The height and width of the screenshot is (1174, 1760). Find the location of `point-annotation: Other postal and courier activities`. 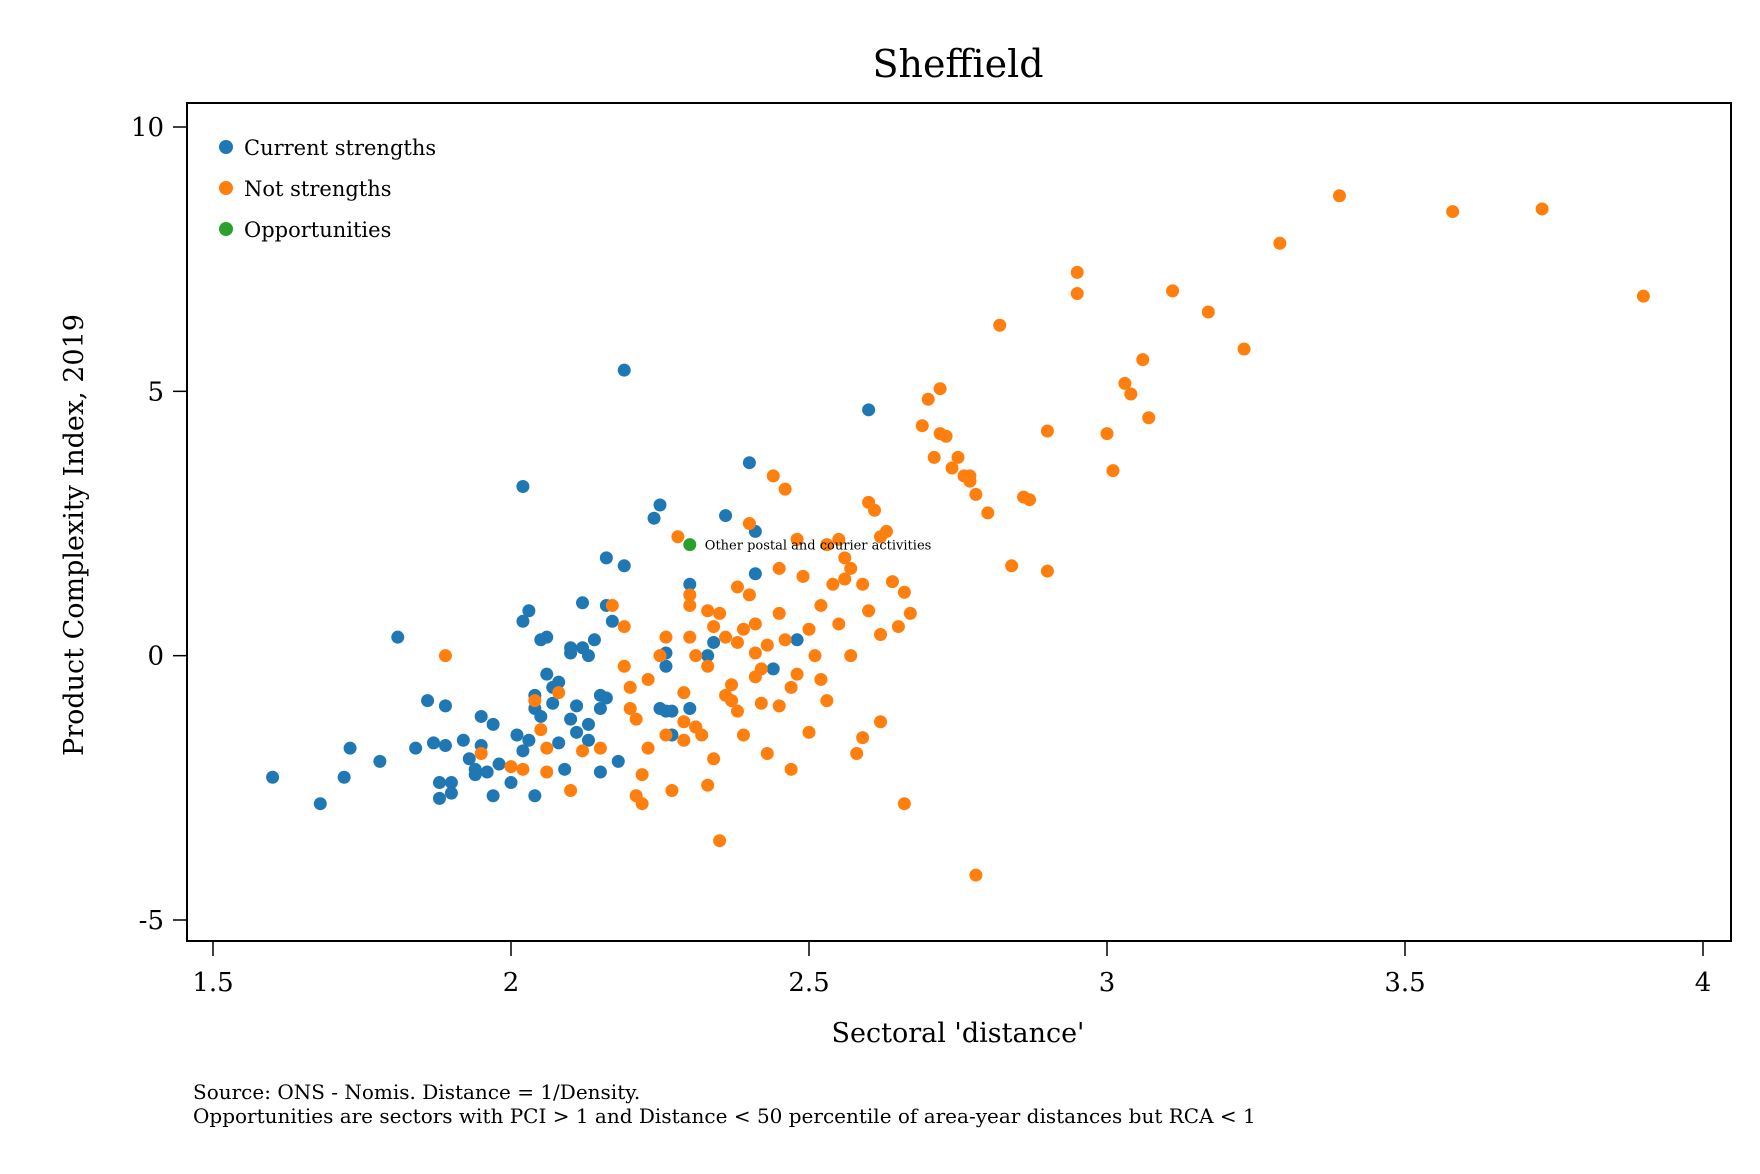

point-annotation: Other postal and courier activities is located at coordinates (818, 546).